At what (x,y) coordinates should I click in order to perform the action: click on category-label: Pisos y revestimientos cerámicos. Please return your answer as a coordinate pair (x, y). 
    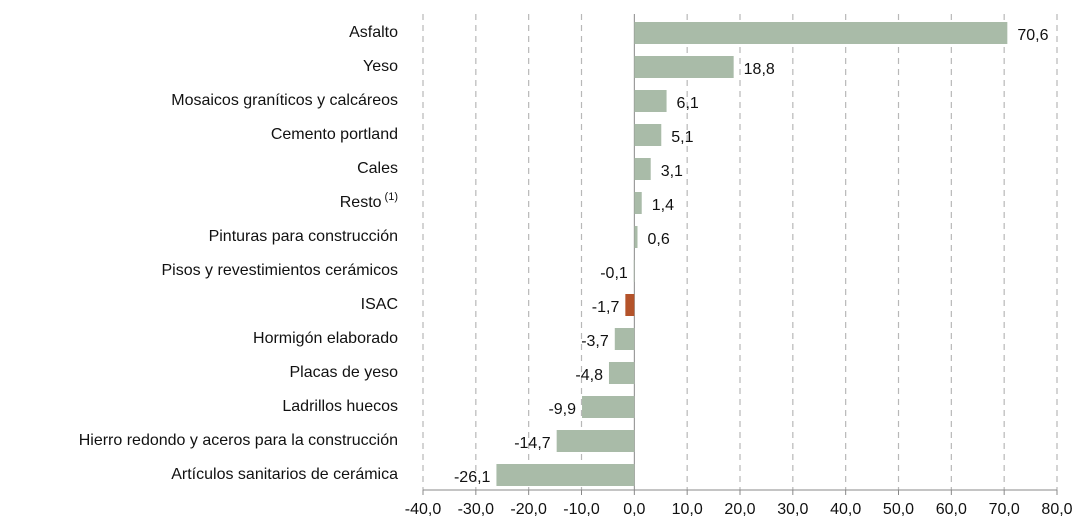
    Looking at the image, I should click on (279, 270).